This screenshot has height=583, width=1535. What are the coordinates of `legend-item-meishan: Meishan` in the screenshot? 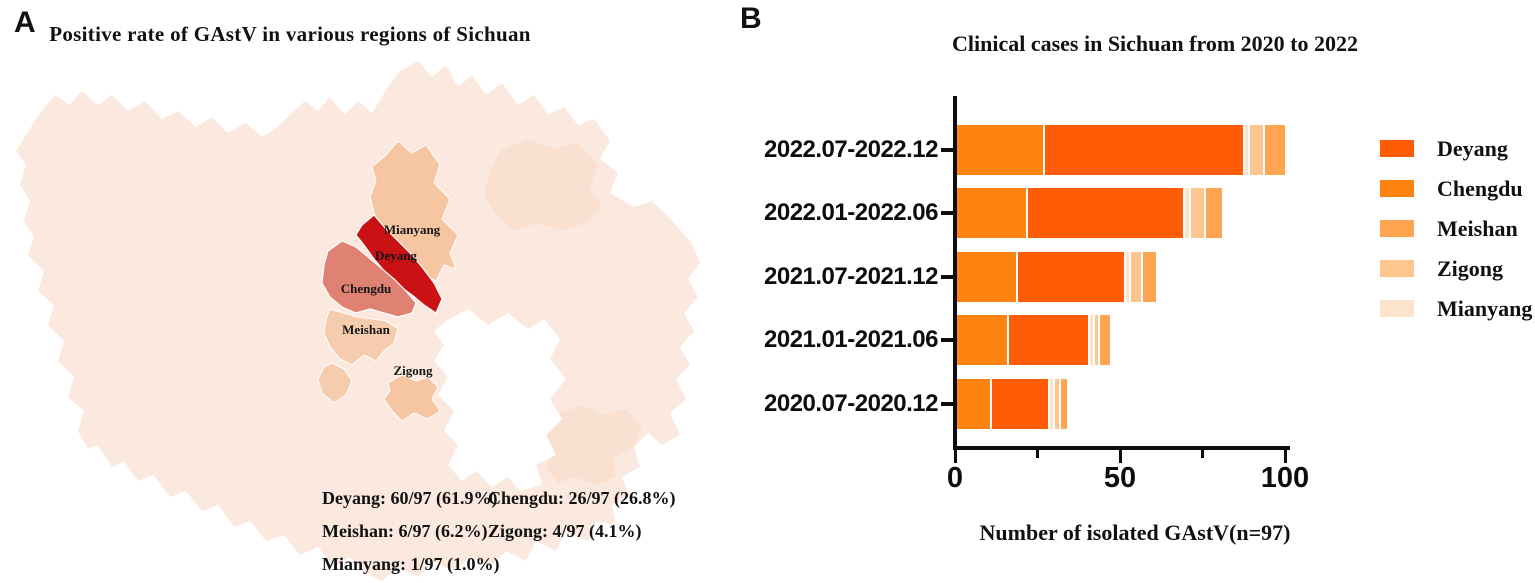 It's located at (1456, 228).